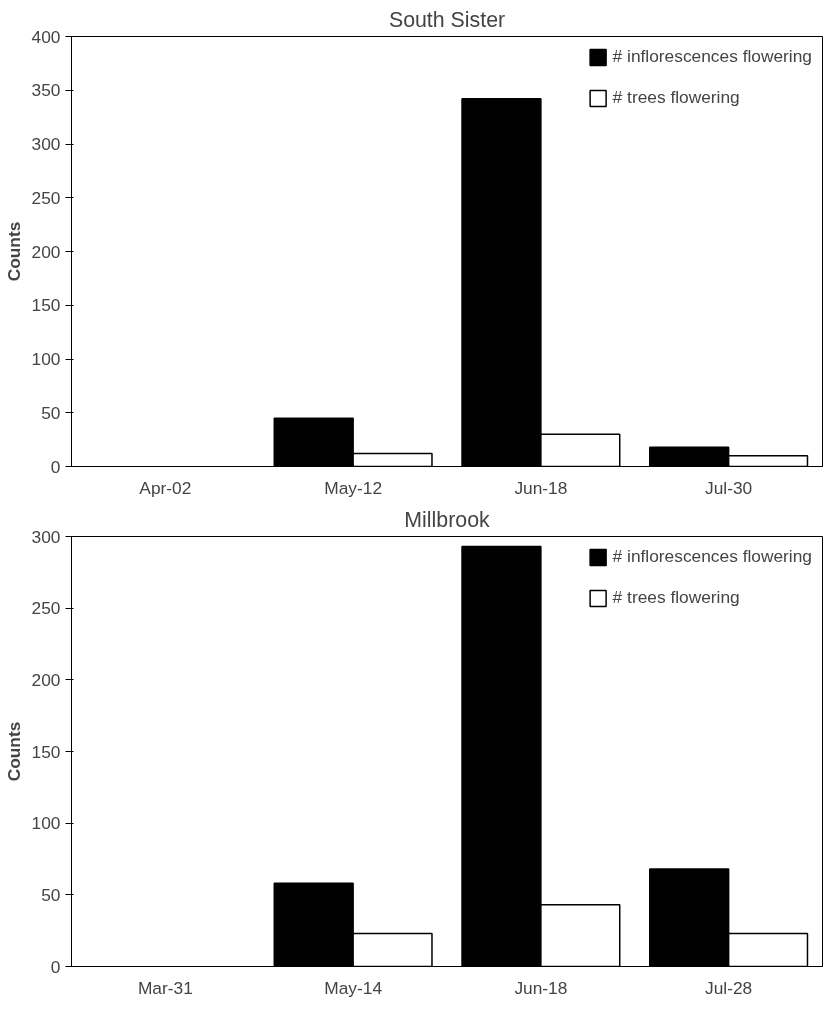  Describe the element at coordinates (46, 90) in the screenshot. I see `y-tick-label: 350` at that location.